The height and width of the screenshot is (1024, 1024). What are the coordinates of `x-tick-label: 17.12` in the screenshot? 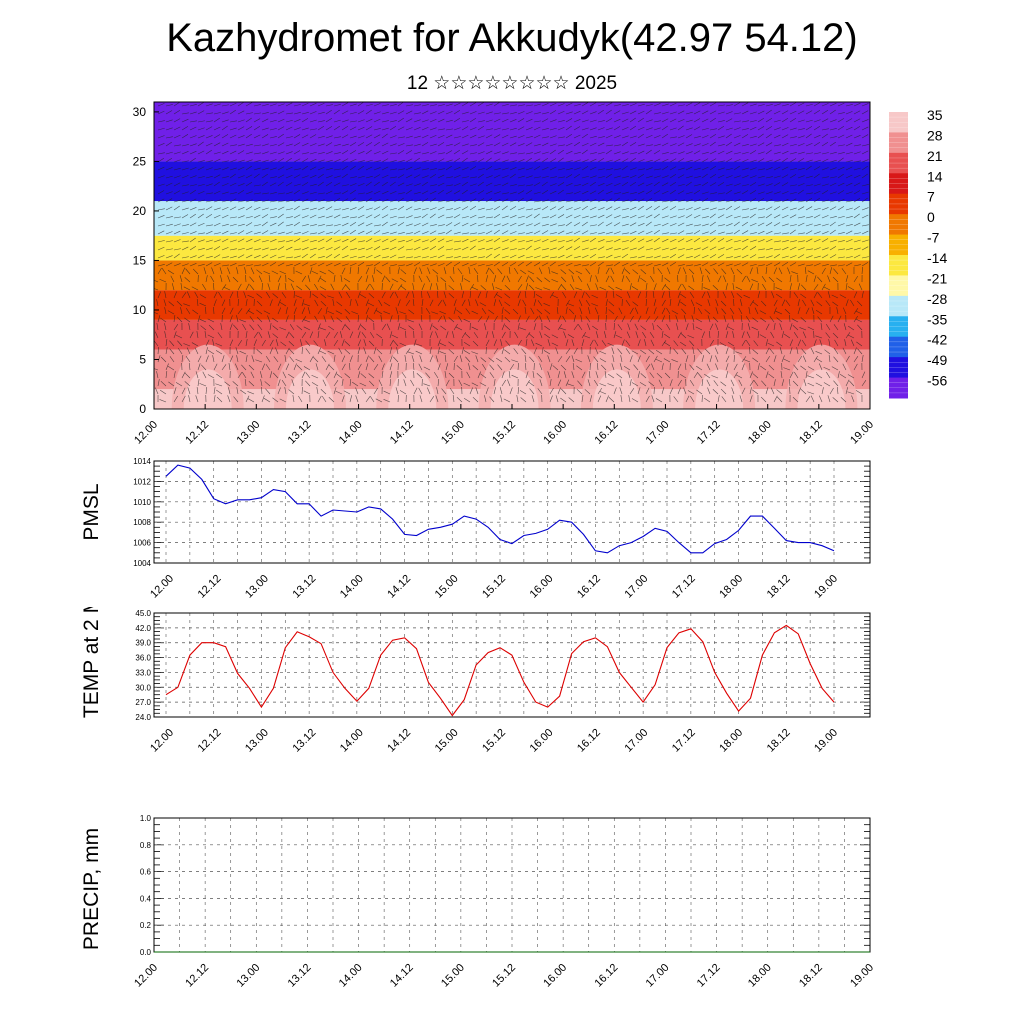 It's located at (684, 741).